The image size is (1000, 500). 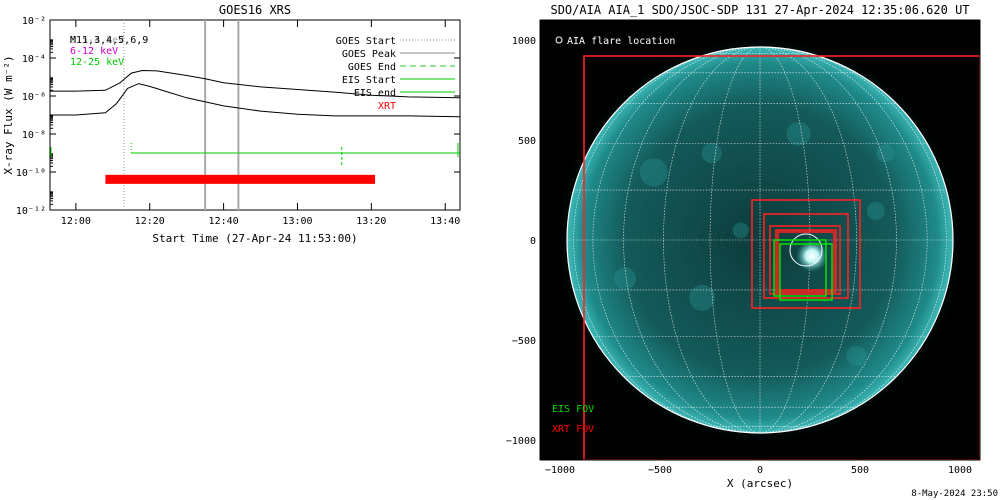 I want to click on right-x-axis: −1000 −500 0 500 1000, so click(x=758, y=465).